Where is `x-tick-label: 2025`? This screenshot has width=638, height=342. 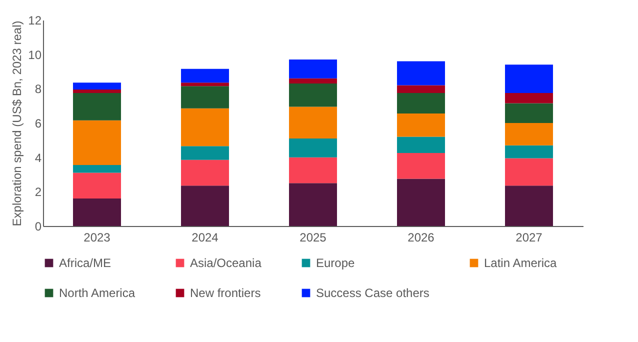
x-tick-label: 2025 is located at coordinates (313, 237).